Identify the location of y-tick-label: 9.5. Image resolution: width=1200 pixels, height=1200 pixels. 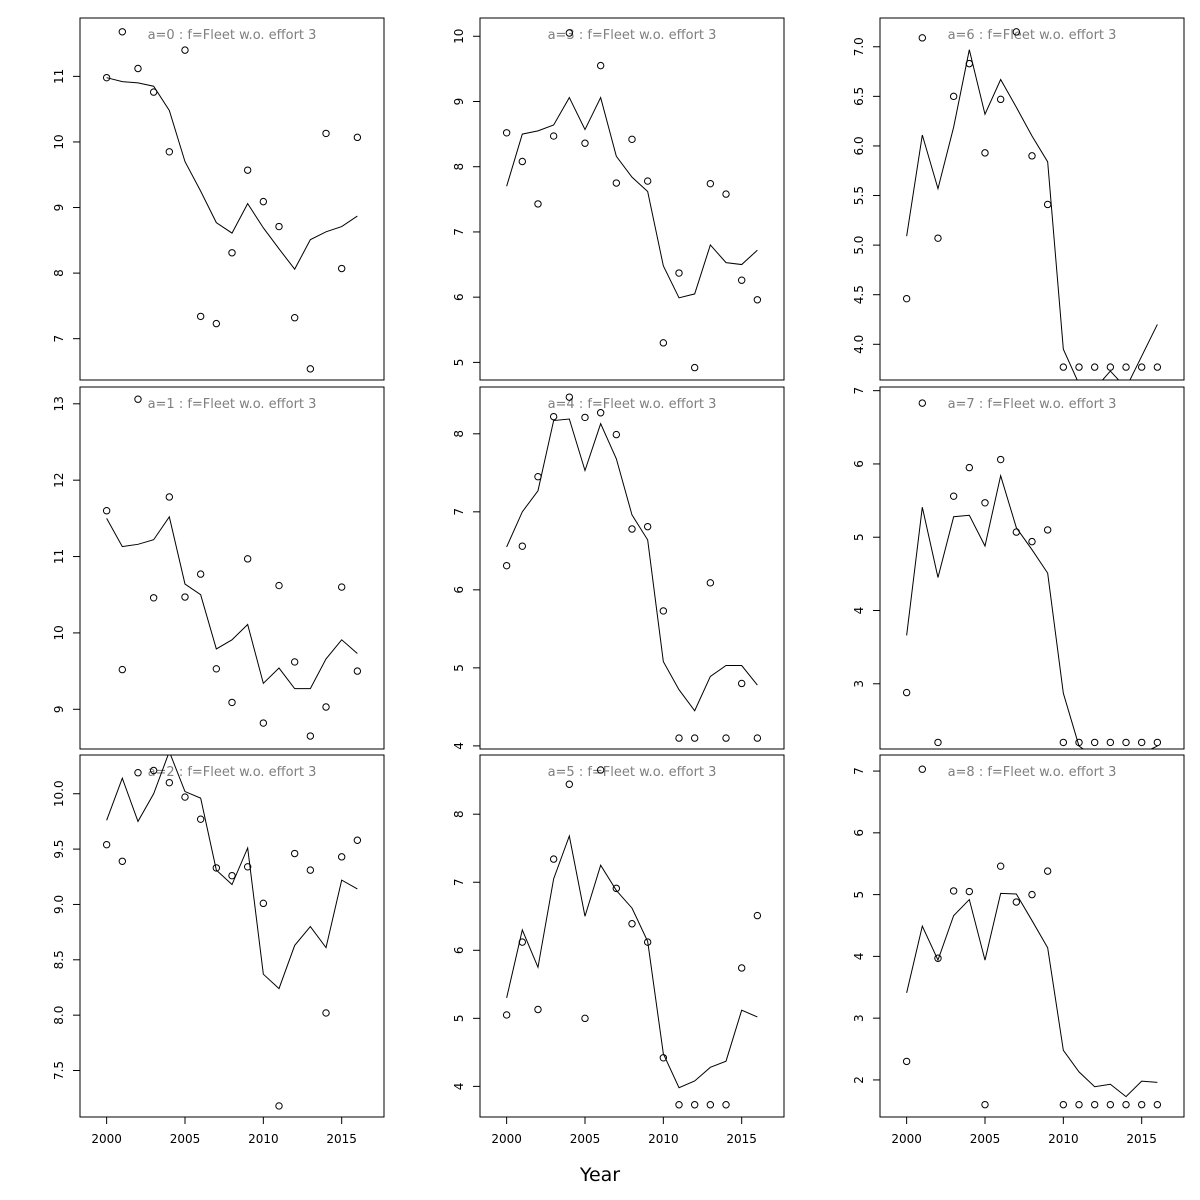
(59, 849).